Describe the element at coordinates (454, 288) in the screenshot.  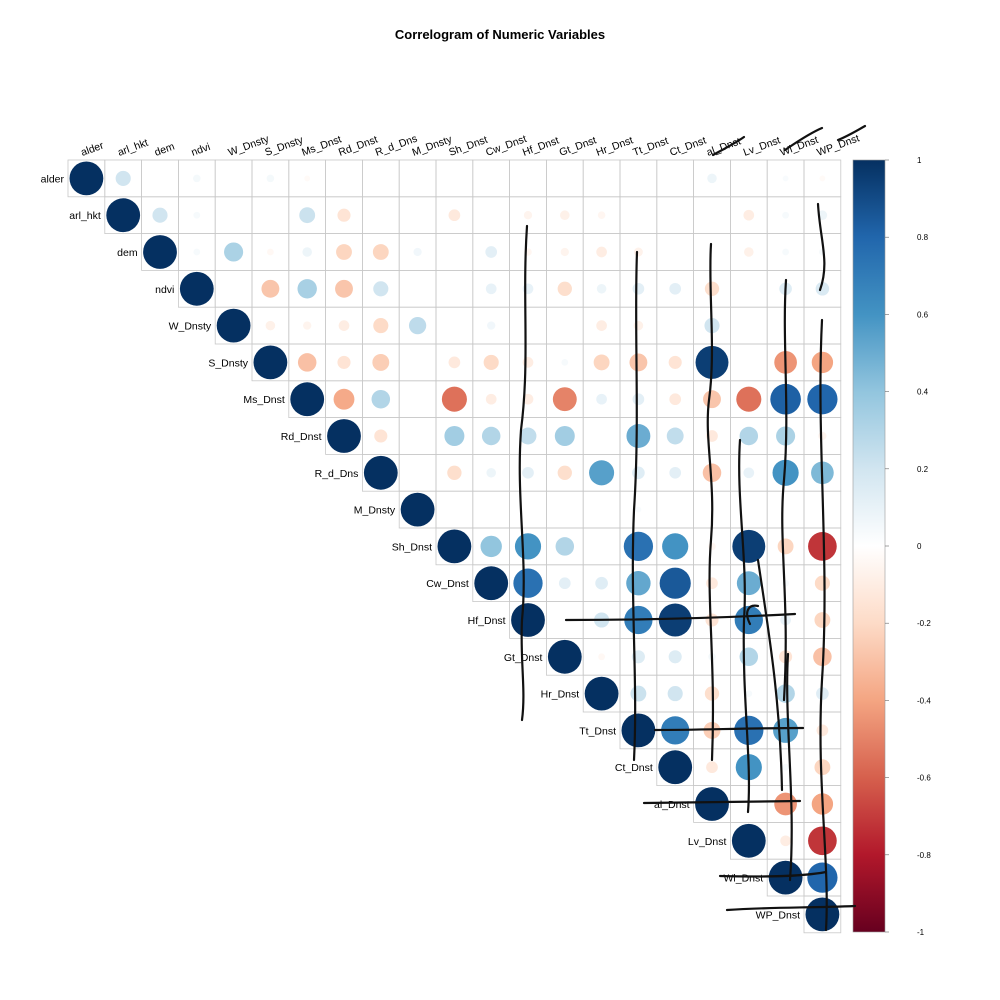
I see `cell-ndvi-Sh_Dnst` at that location.